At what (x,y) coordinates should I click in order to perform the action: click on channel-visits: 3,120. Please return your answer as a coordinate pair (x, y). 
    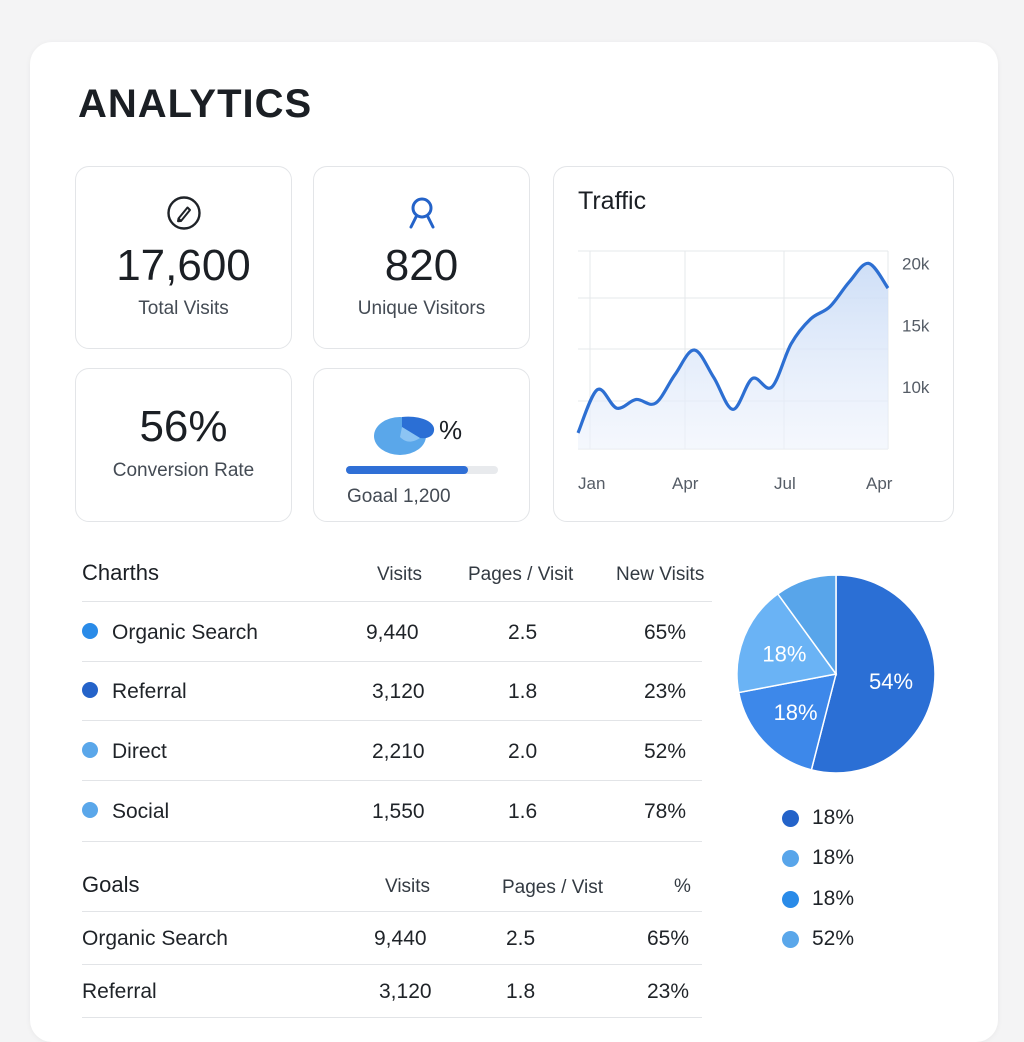
    Looking at the image, I should click on (398, 691).